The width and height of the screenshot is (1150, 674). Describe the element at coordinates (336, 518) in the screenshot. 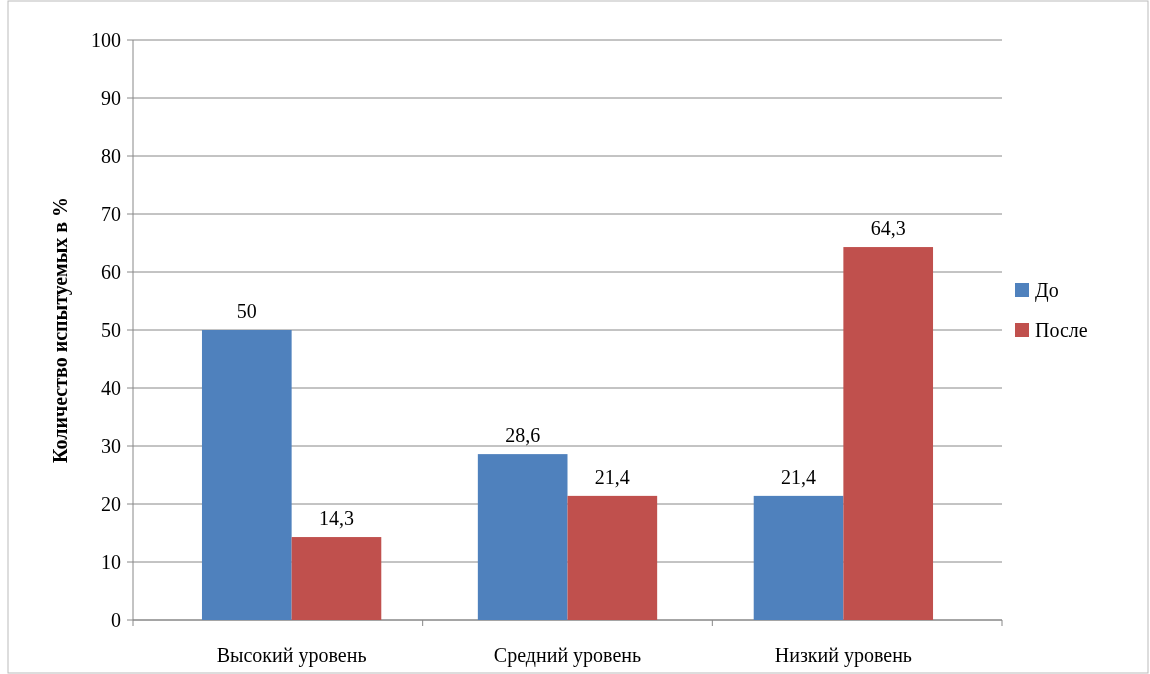

I see `data-label: 14,3` at that location.